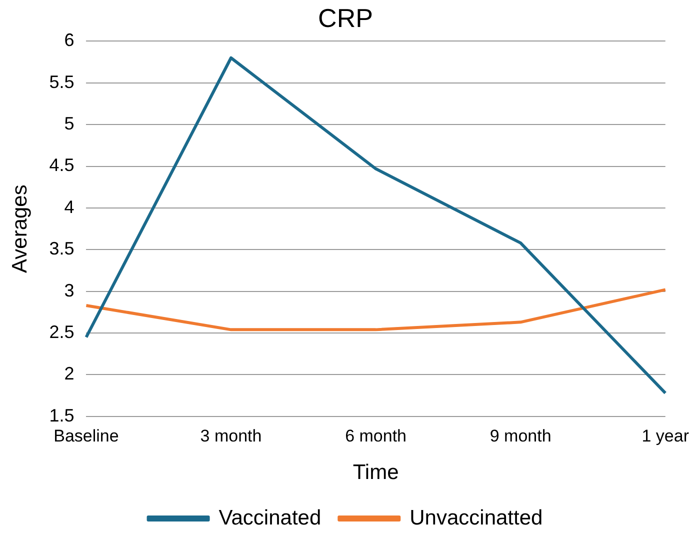  What do you see at coordinates (20, 228) in the screenshot?
I see `y-axis-title: Averages` at bounding box center [20, 228].